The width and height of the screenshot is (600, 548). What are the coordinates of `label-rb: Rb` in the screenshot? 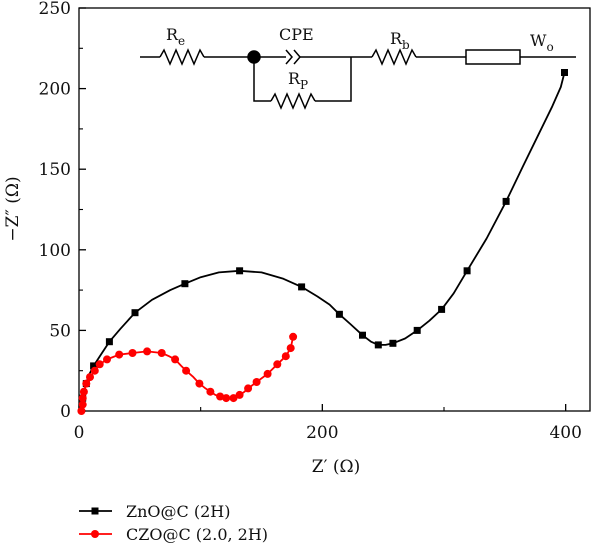 It's located at (400, 40).